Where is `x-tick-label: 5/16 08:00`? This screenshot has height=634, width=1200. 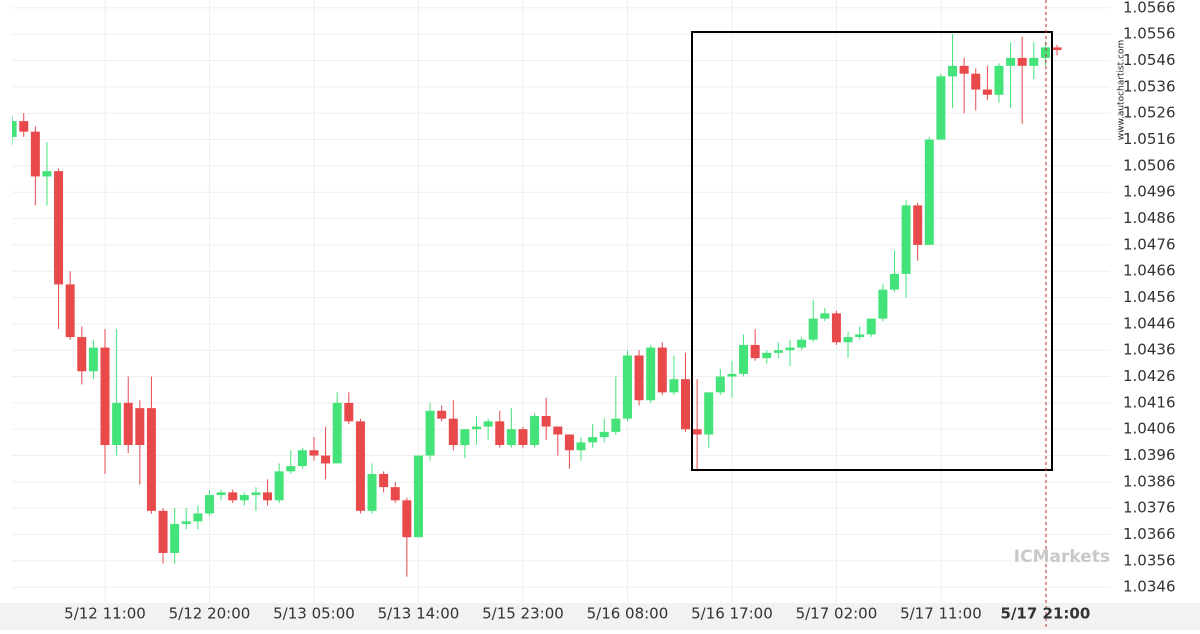 x-tick-label: 5/16 08:00 is located at coordinates (628, 614).